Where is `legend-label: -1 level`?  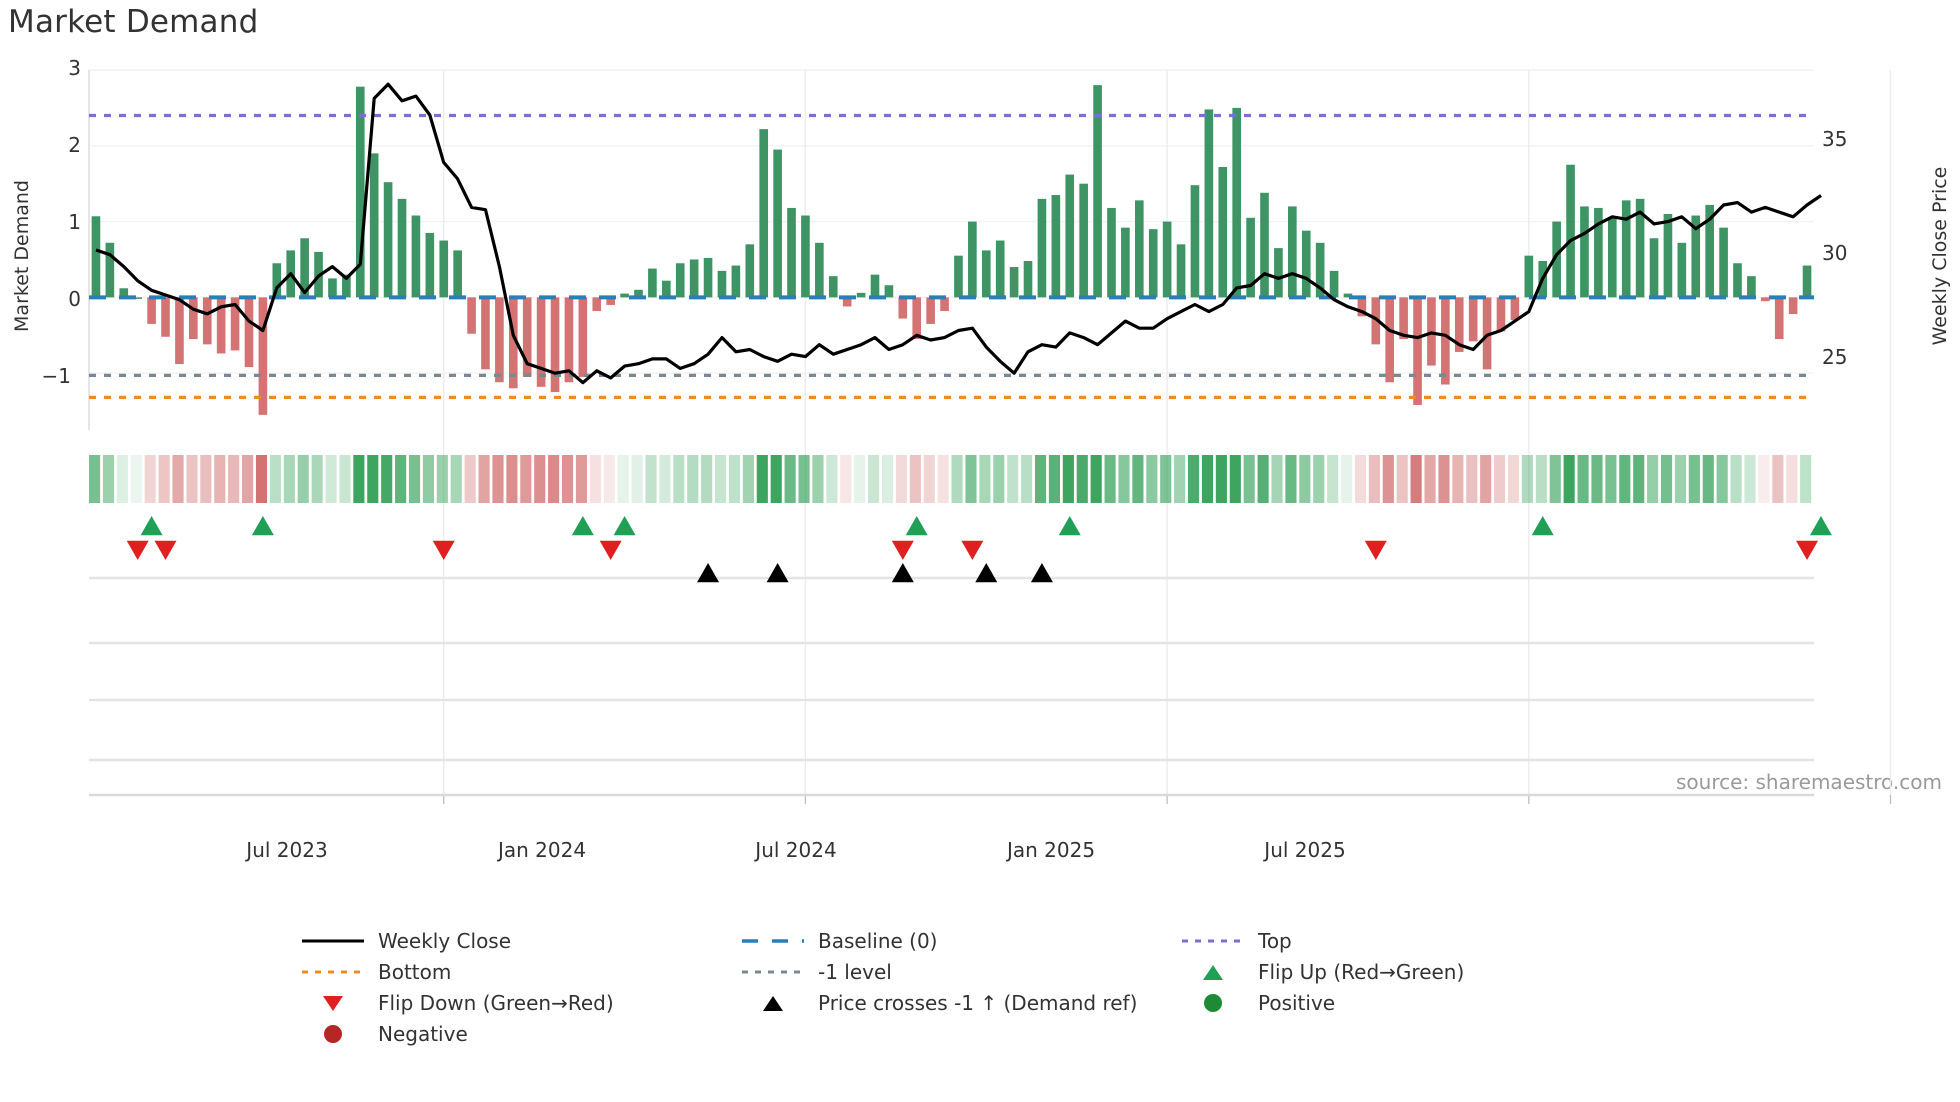
legend-label: -1 level is located at coordinates (855, 971).